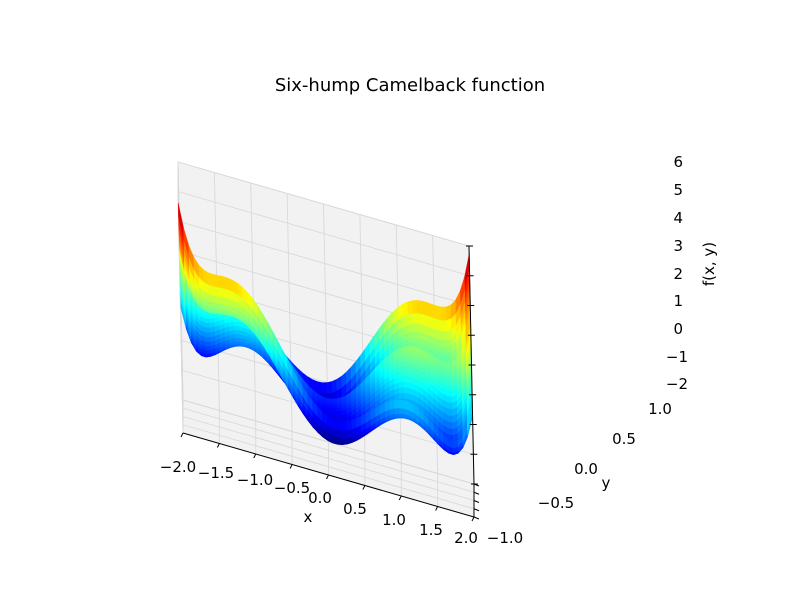 This screenshot has width=800, height=600. Describe the element at coordinates (678, 162) in the screenshot. I see `z-tick-label: 6` at that location.